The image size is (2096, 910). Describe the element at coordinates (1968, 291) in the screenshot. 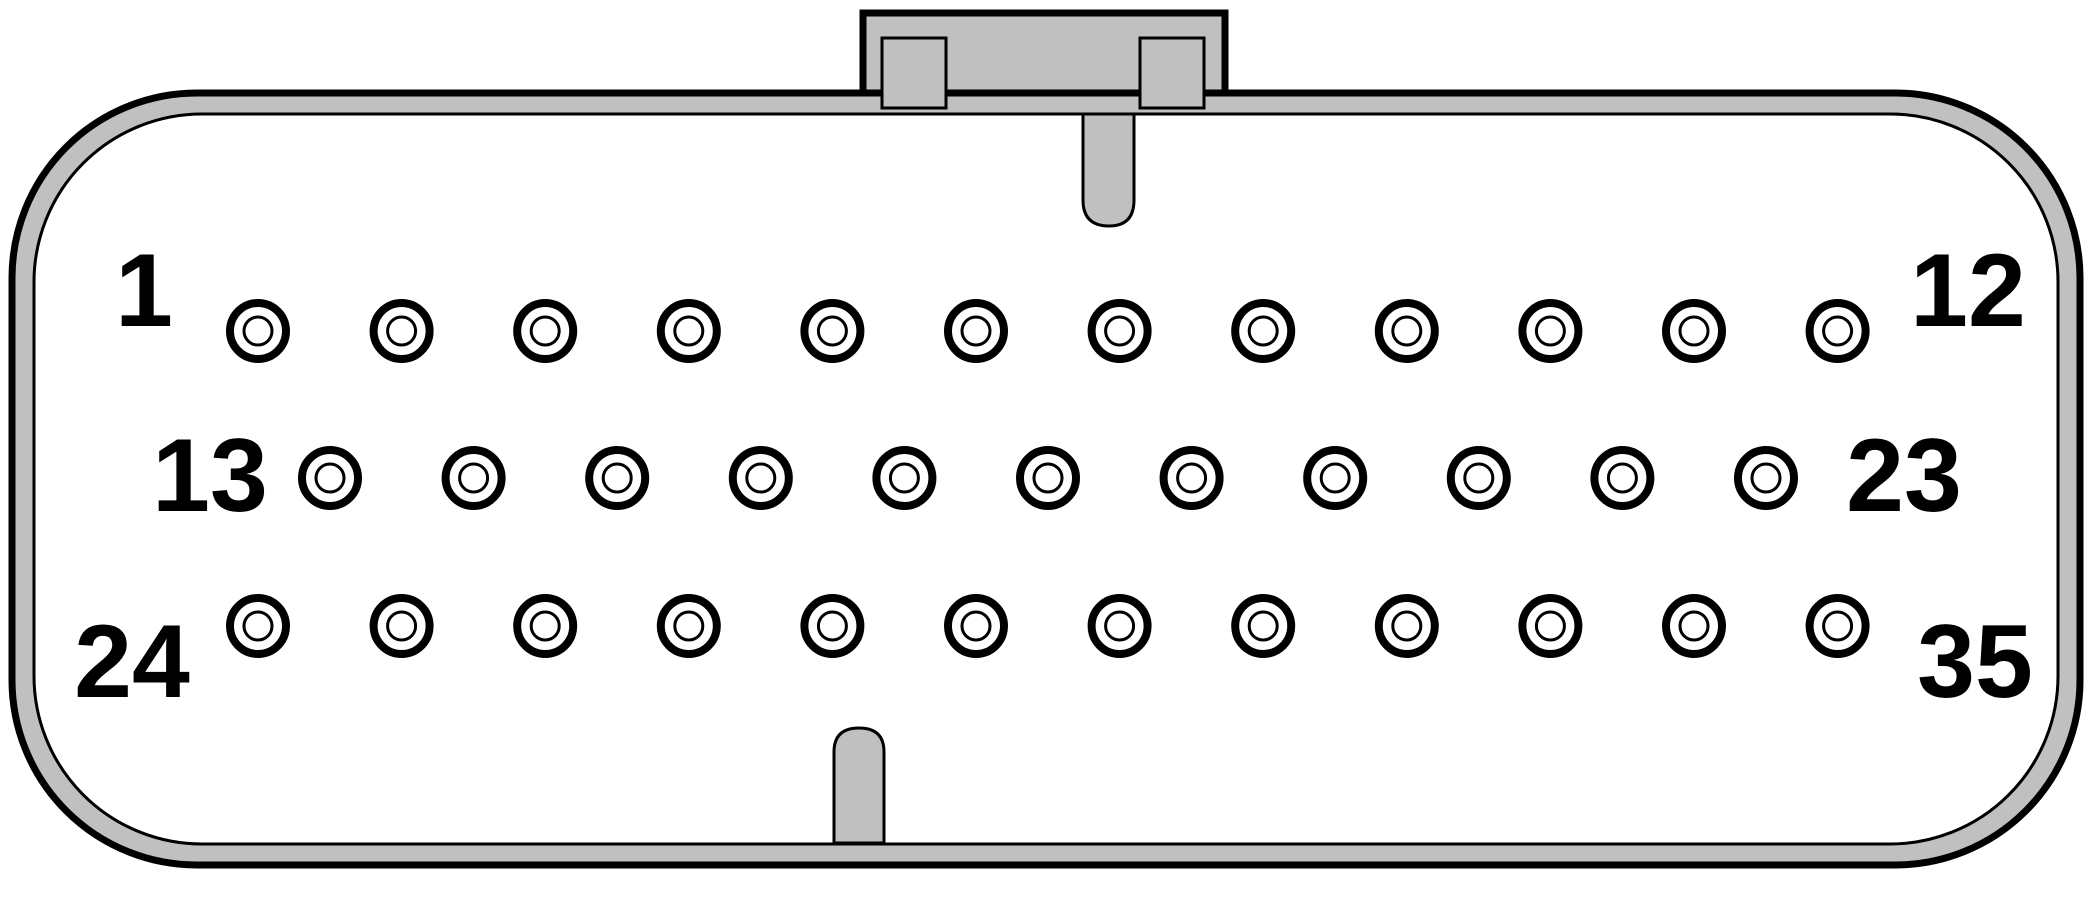

I see `pin-label-12: 12` at that location.